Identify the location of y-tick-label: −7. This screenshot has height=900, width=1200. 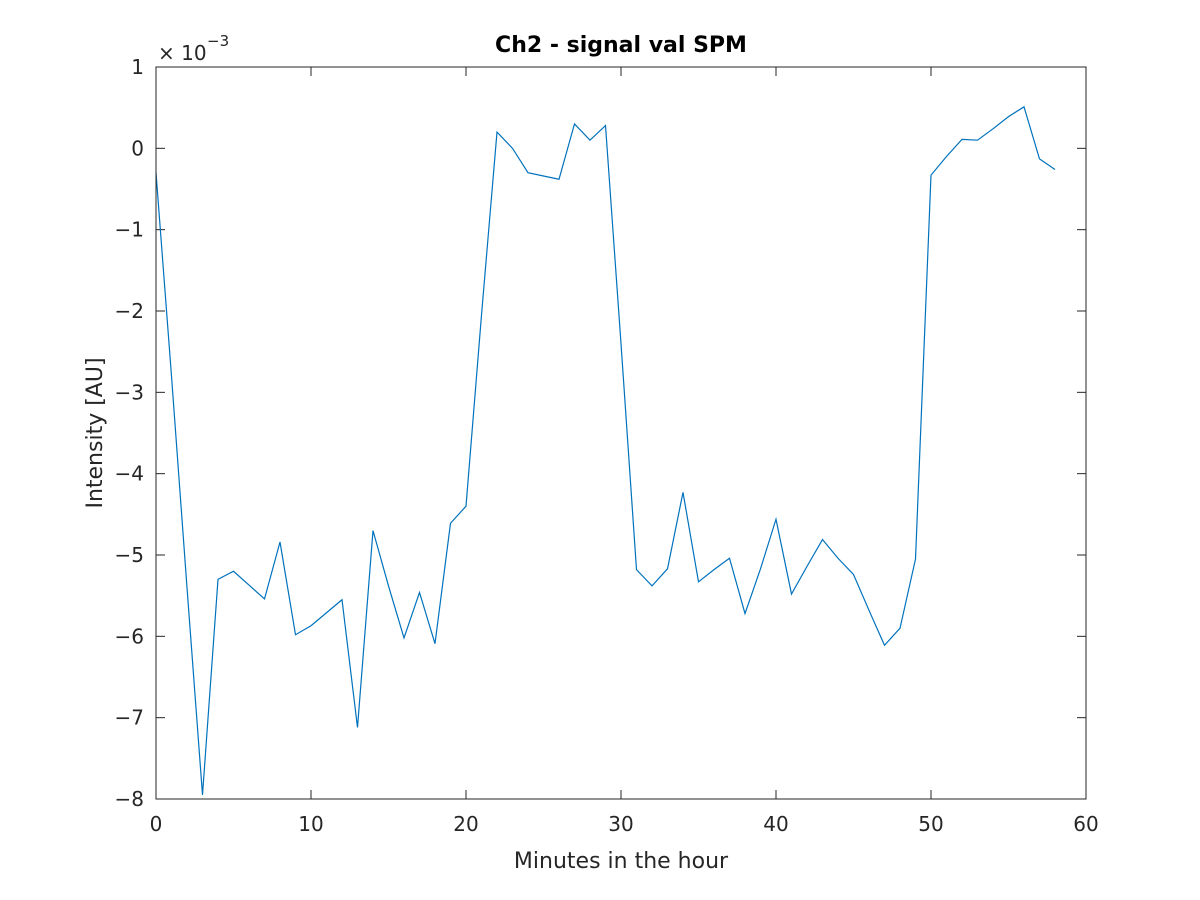
(129, 718).